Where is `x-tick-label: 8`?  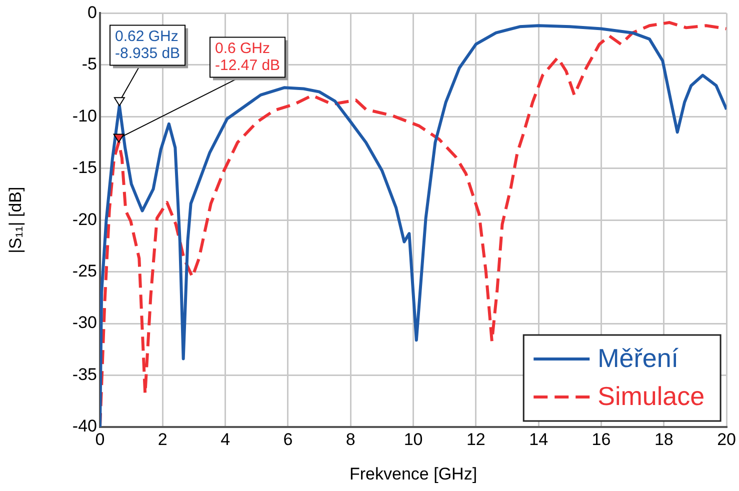
x-tick-label: 8 is located at coordinates (351, 439).